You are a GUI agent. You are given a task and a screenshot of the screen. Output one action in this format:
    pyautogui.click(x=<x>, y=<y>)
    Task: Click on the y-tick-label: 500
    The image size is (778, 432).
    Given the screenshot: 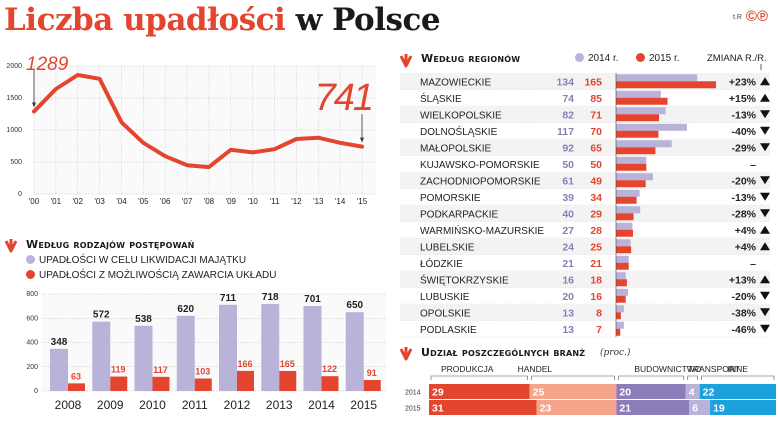 What is the action you would take?
    pyautogui.click(x=16, y=162)
    